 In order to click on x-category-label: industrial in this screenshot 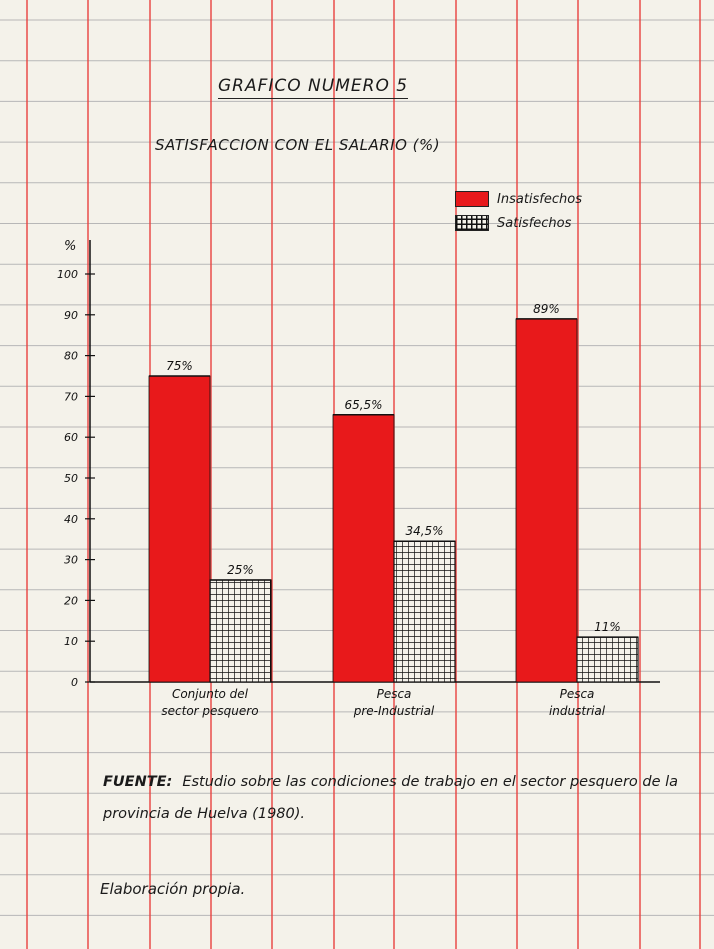, I will do `click(577, 711)`.